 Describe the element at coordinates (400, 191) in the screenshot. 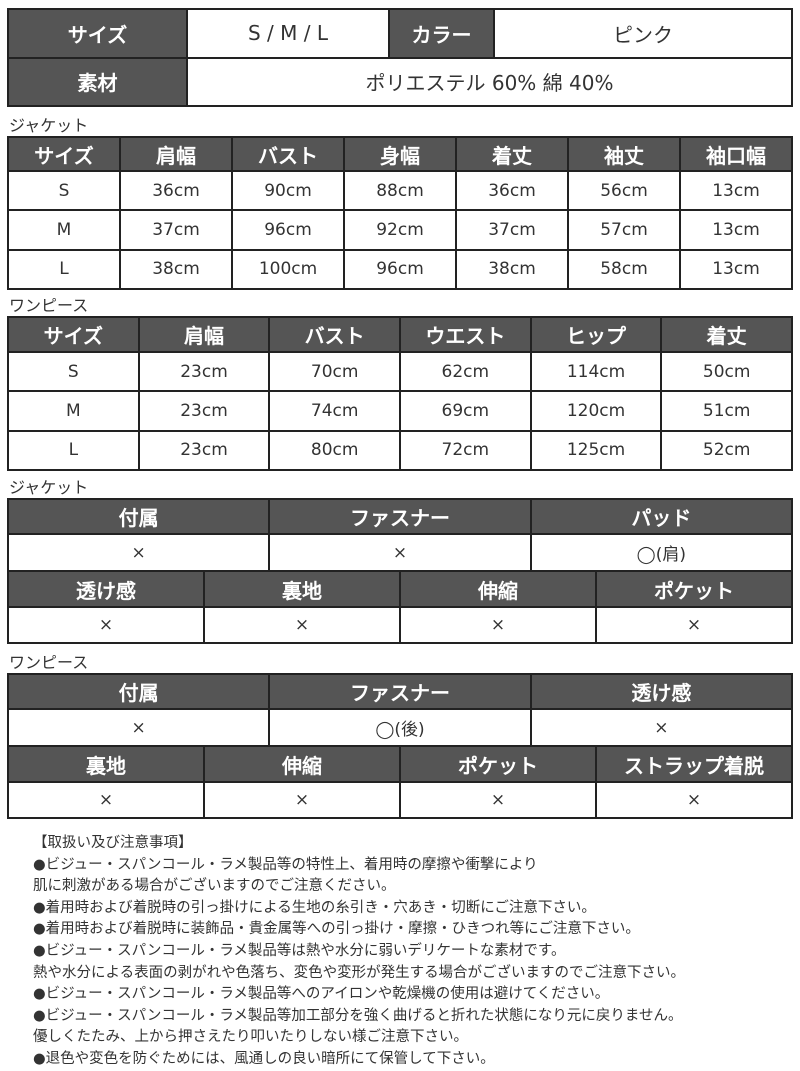

I see `table-cell: 88cm` at that location.